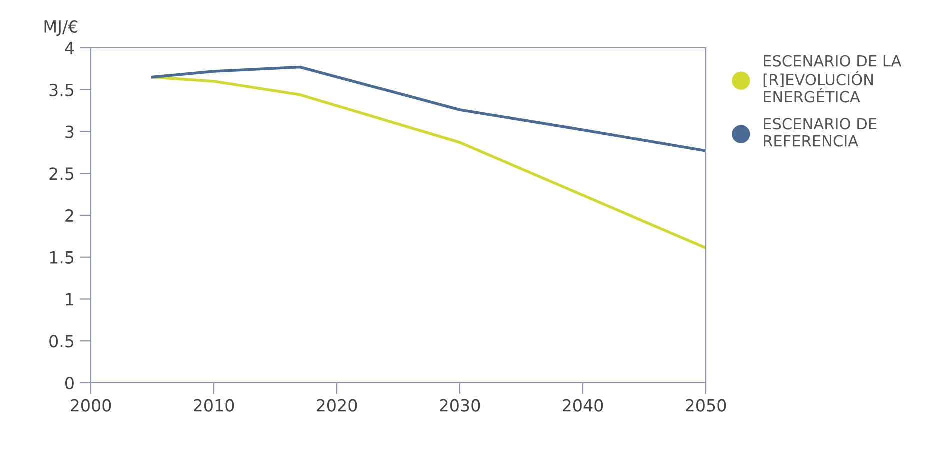 This screenshot has width=937, height=450. I want to click on y-axis-title: MJ/€, so click(61, 28).